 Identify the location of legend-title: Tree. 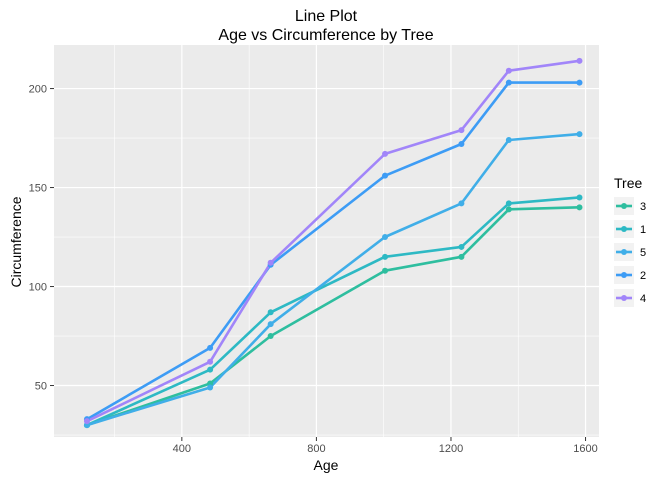
(628, 183).